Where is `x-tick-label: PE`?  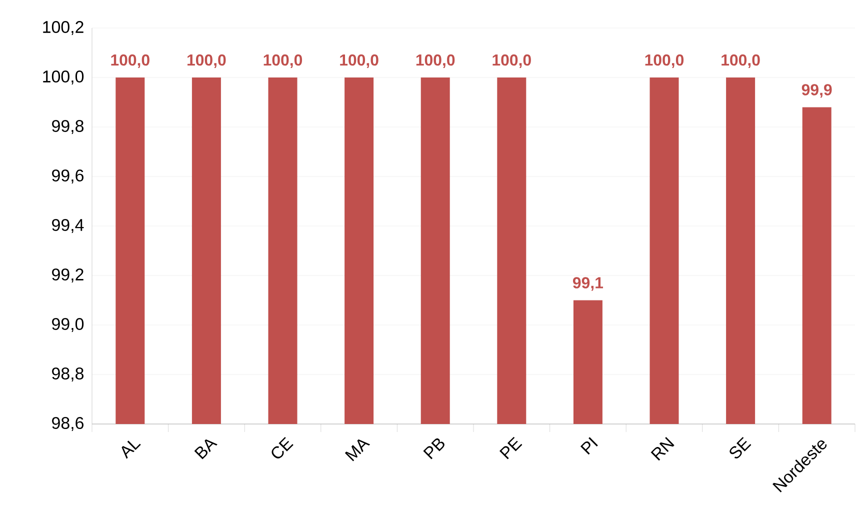 x-tick-label: PE is located at coordinates (510, 448).